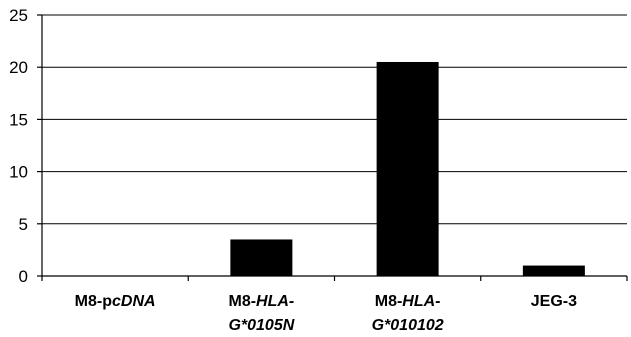 This screenshot has height=337, width=631. What do you see at coordinates (25, 146) in the screenshot?
I see `y-axis-ticks: 0 5 10 15 20 25` at bounding box center [25, 146].